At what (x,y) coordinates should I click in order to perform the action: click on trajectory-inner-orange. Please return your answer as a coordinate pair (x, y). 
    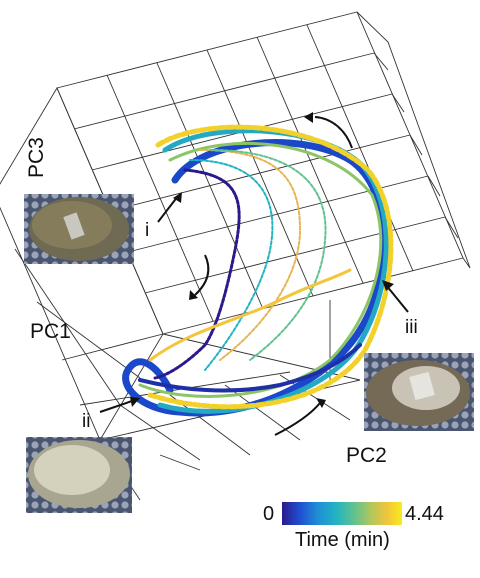
    Looking at the image, I should click on (250, 255).